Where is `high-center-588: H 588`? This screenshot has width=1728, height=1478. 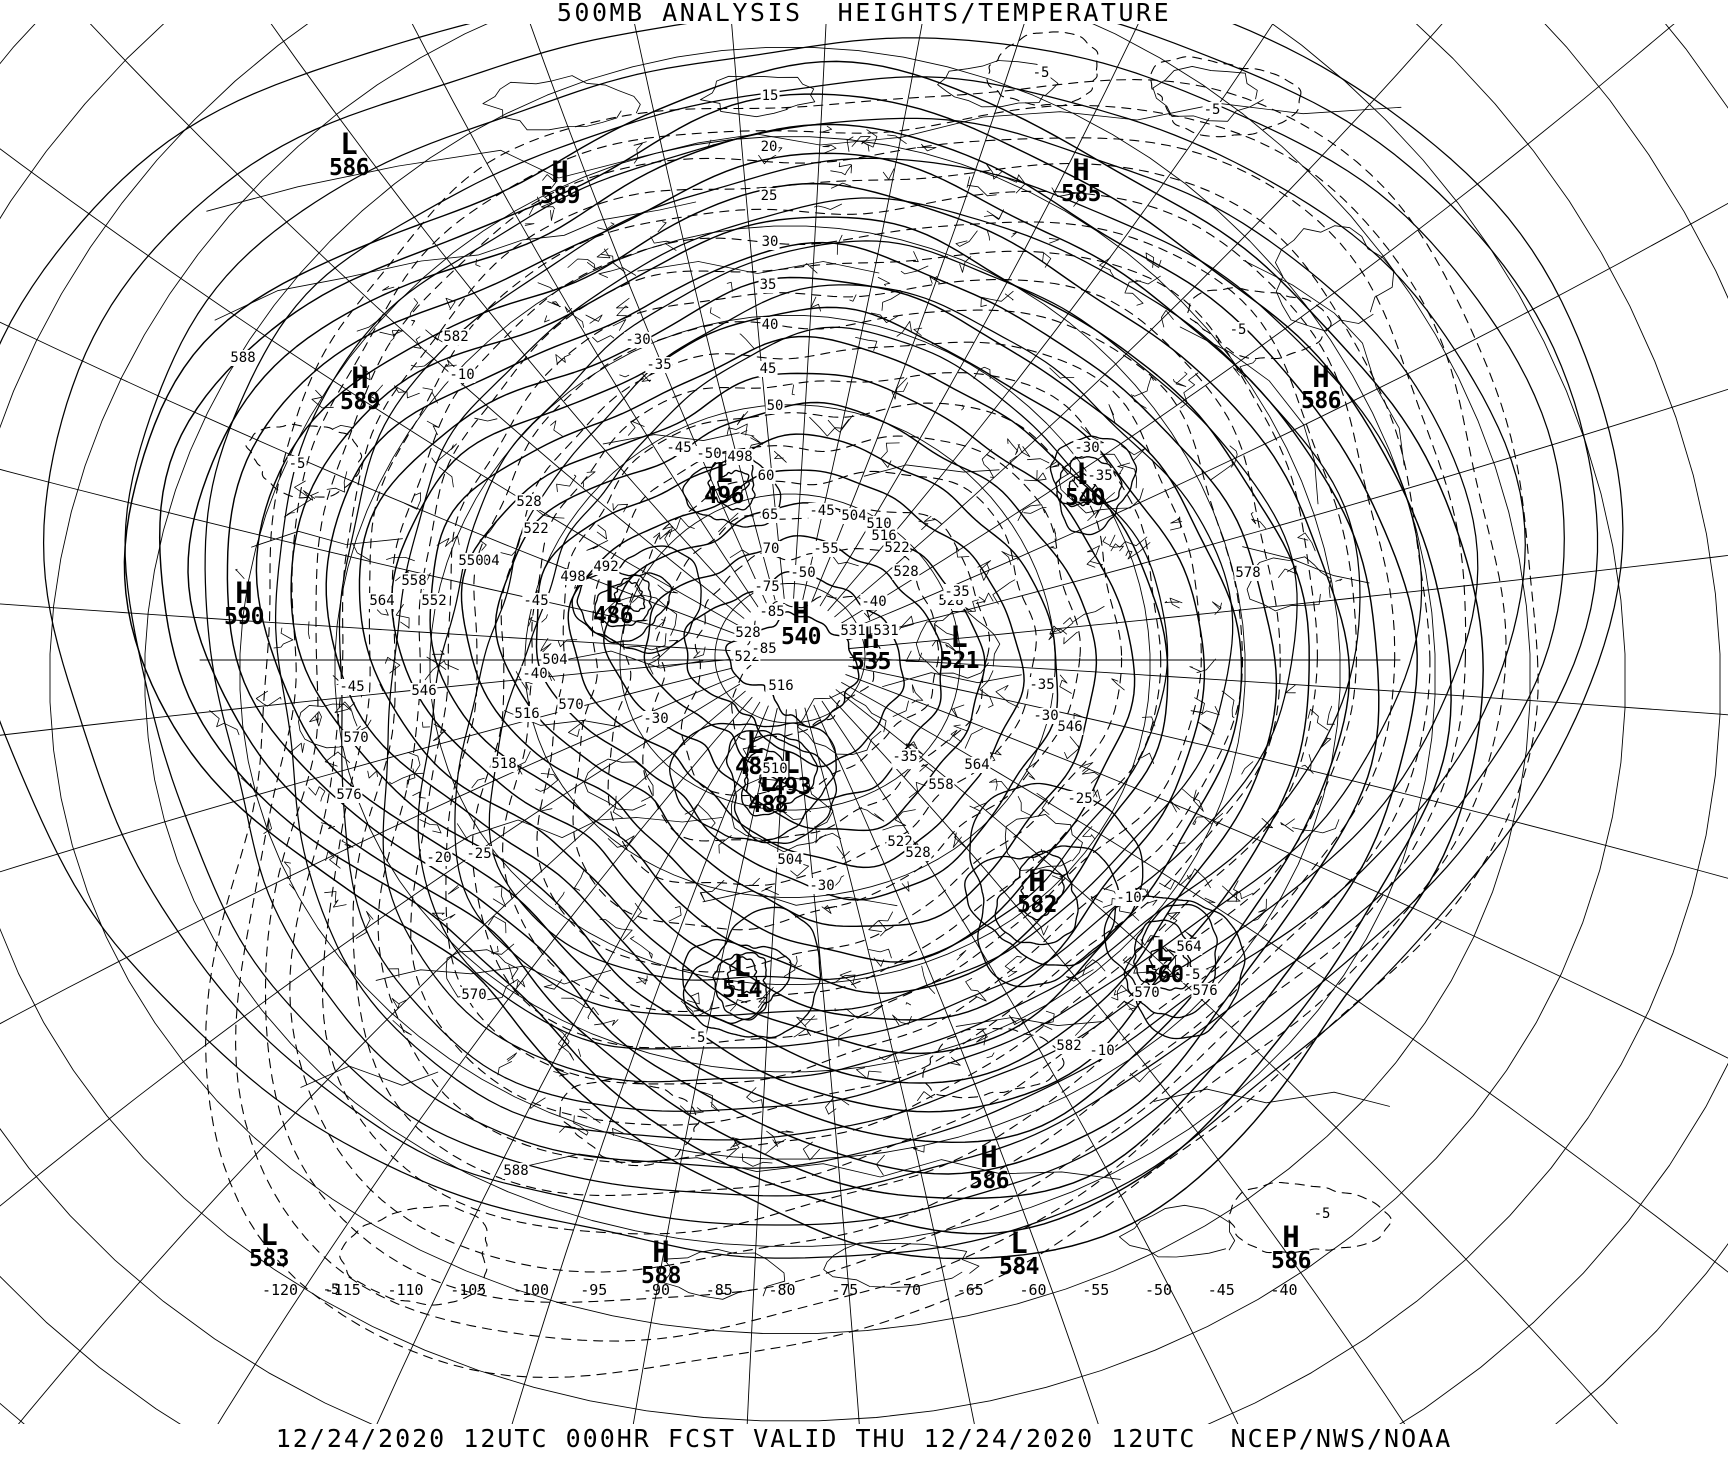
high-center-588: H 588 is located at coordinates (661, 1261).